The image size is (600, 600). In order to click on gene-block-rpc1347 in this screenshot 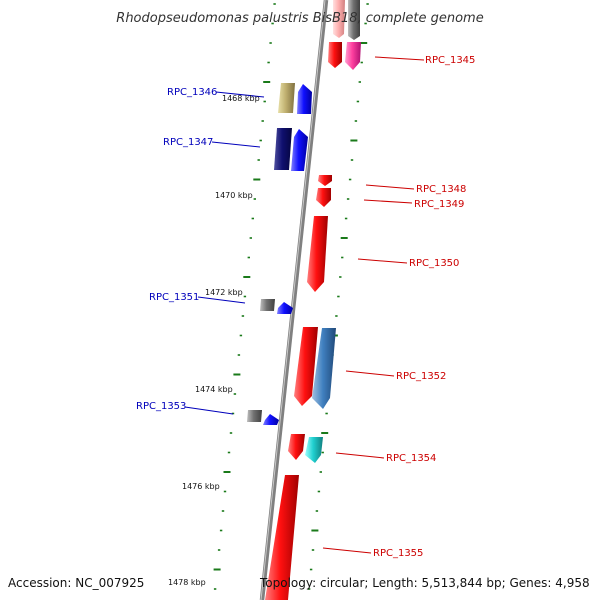, I will do `click(291, 149)`.